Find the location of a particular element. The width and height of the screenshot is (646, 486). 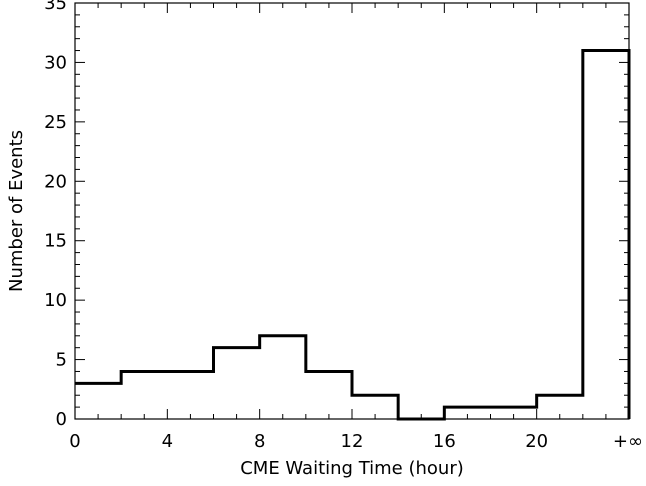

y-tick-label: 10 is located at coordinates (55, 300).